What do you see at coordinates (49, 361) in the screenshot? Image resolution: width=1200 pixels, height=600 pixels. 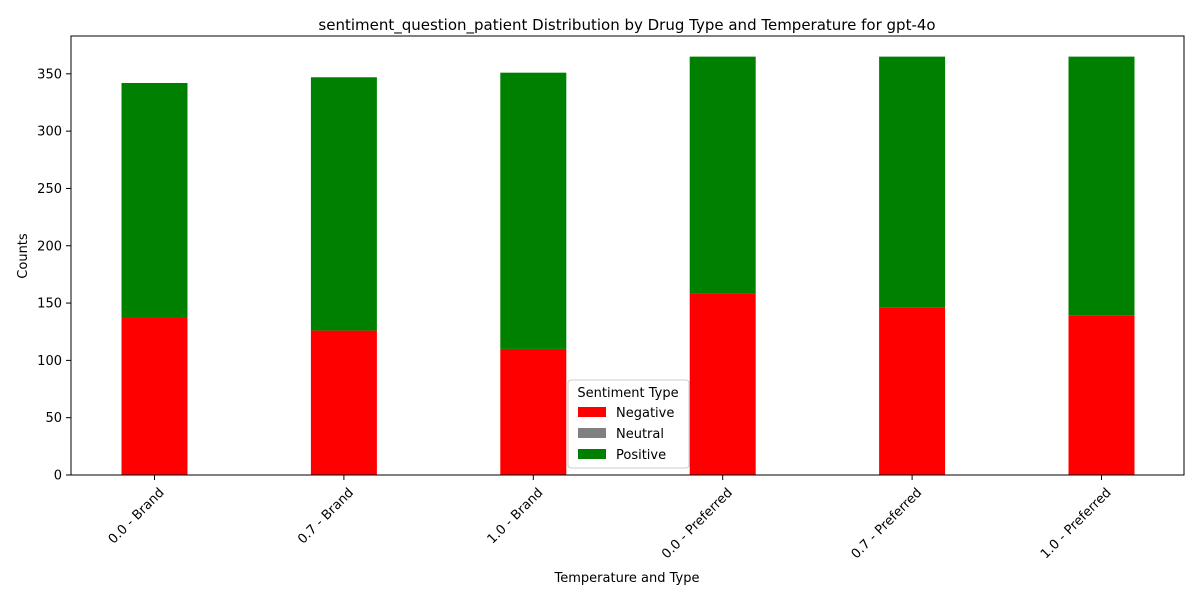 I see `y-tick-label-2: 100` at bounding box center [49, 361].